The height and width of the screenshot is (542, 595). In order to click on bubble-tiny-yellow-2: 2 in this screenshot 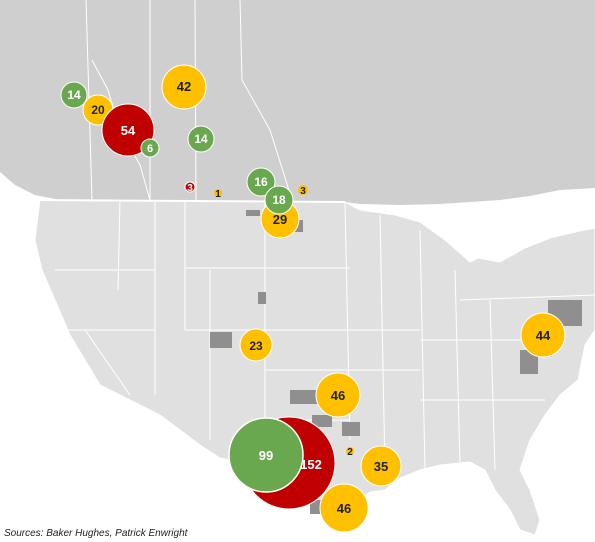, I will do `click(350, 452)`.